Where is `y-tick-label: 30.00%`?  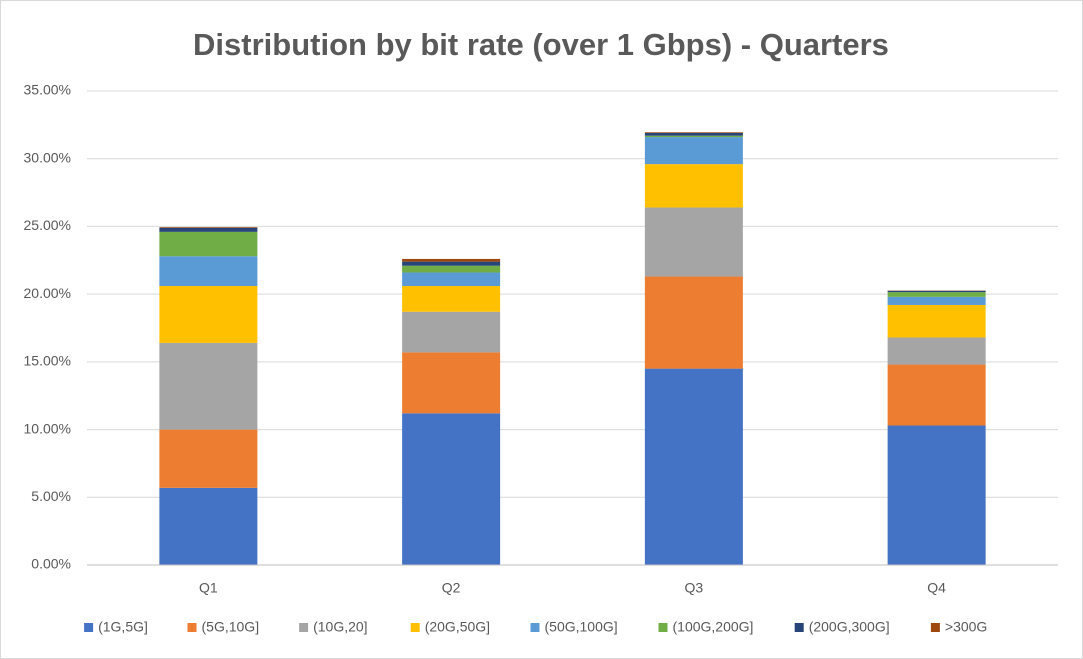 y-tick-label: 30.00% is located at coordinates (47, 157).